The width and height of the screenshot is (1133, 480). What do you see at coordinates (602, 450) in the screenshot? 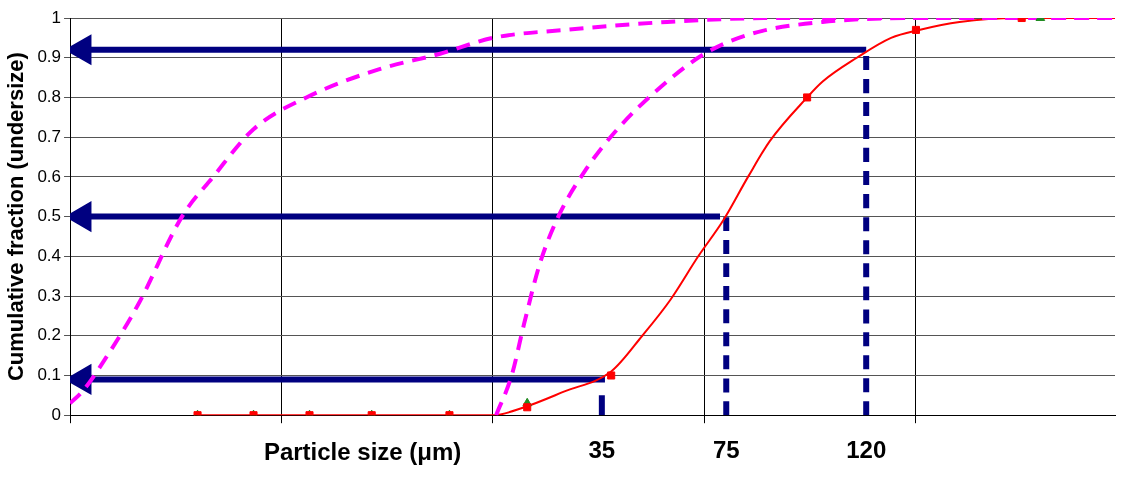
I see `x-tick-label: 35` at bounding box center [602, 450].